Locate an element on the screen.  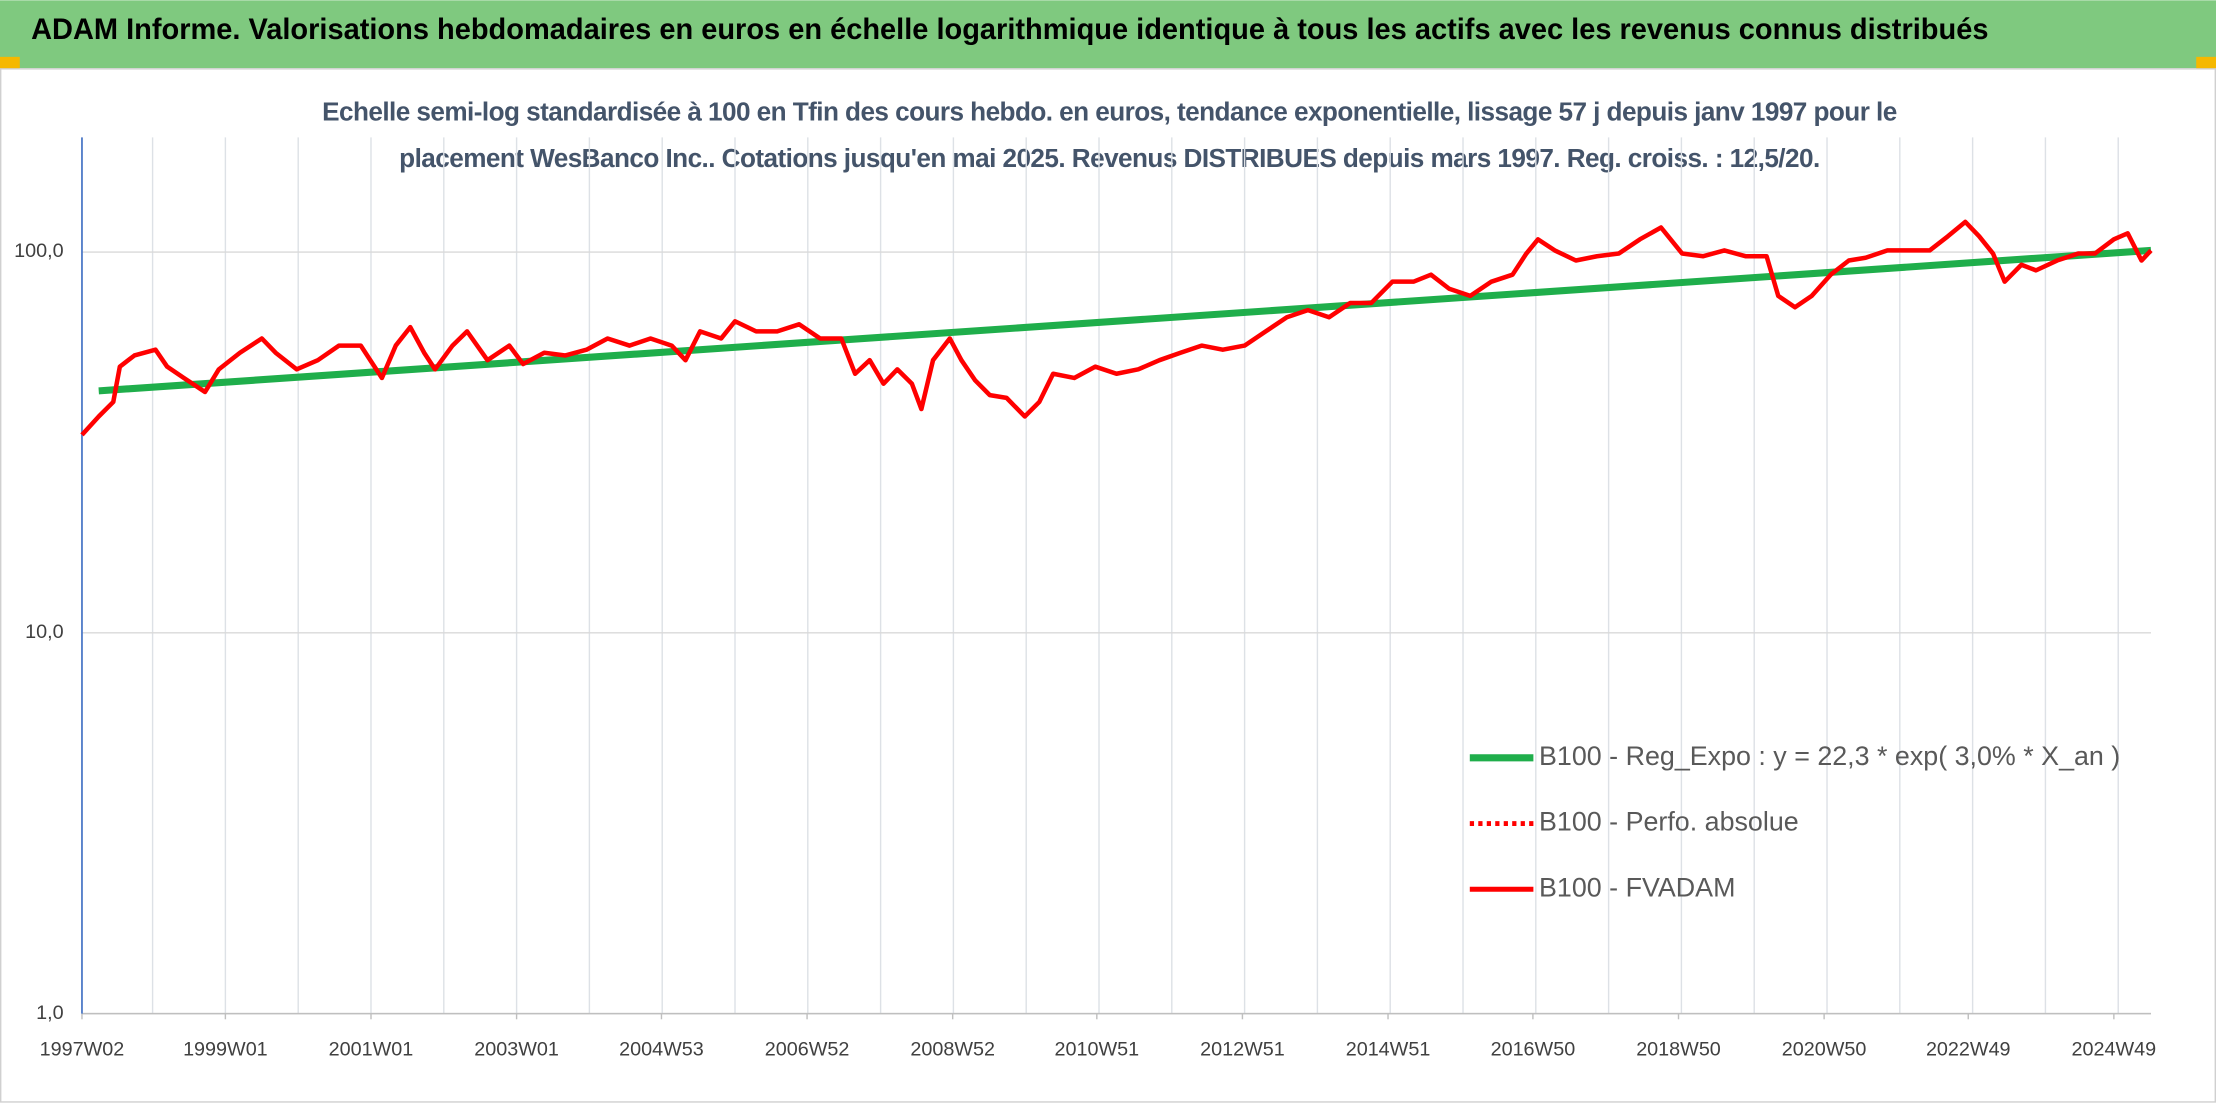
banner is located at coordinates (1108, 34).